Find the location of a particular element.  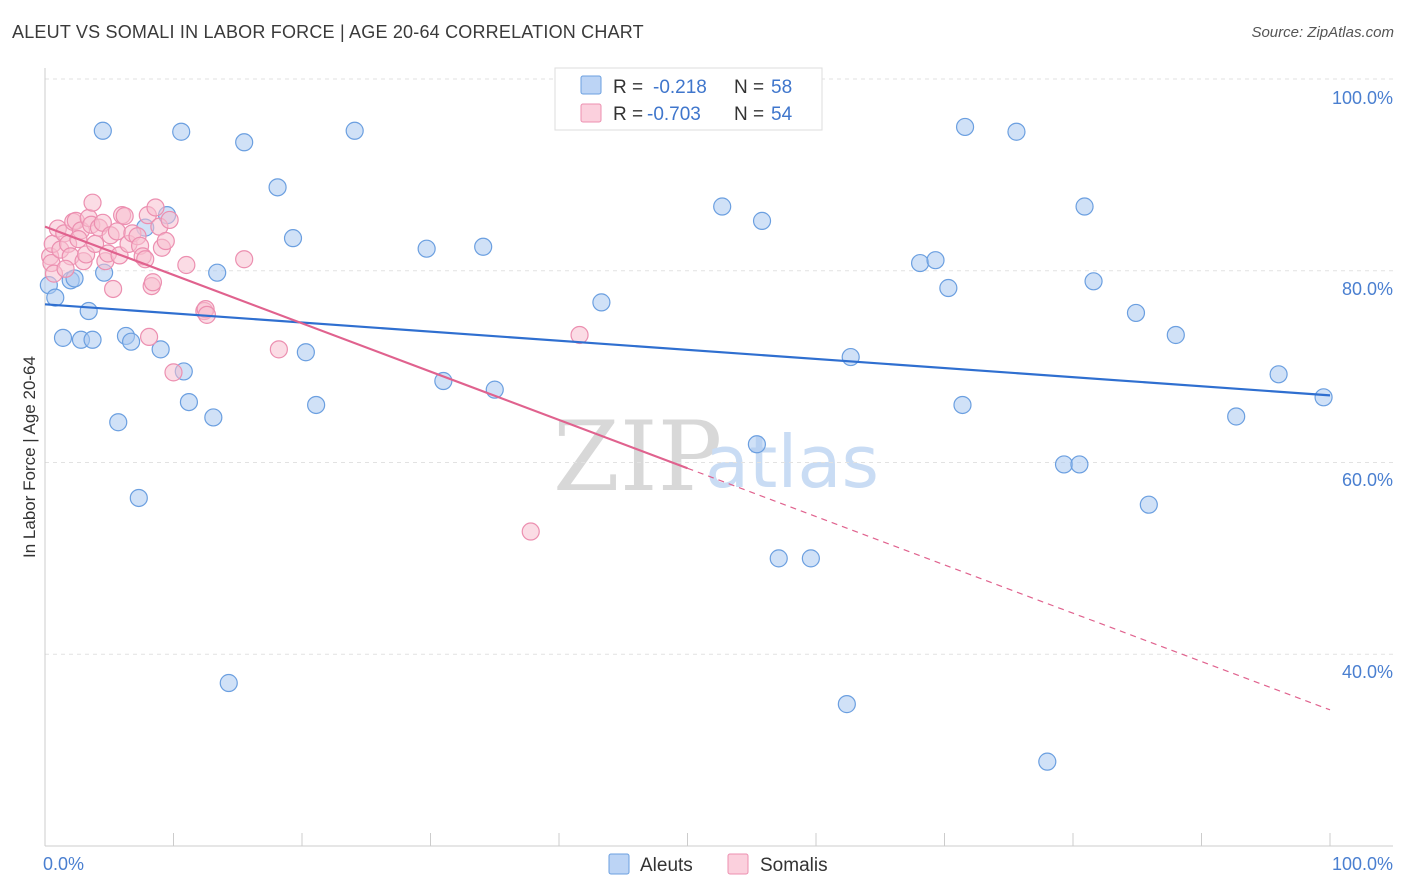

legend-swatch-somalis is located at coordinates (591, 113).